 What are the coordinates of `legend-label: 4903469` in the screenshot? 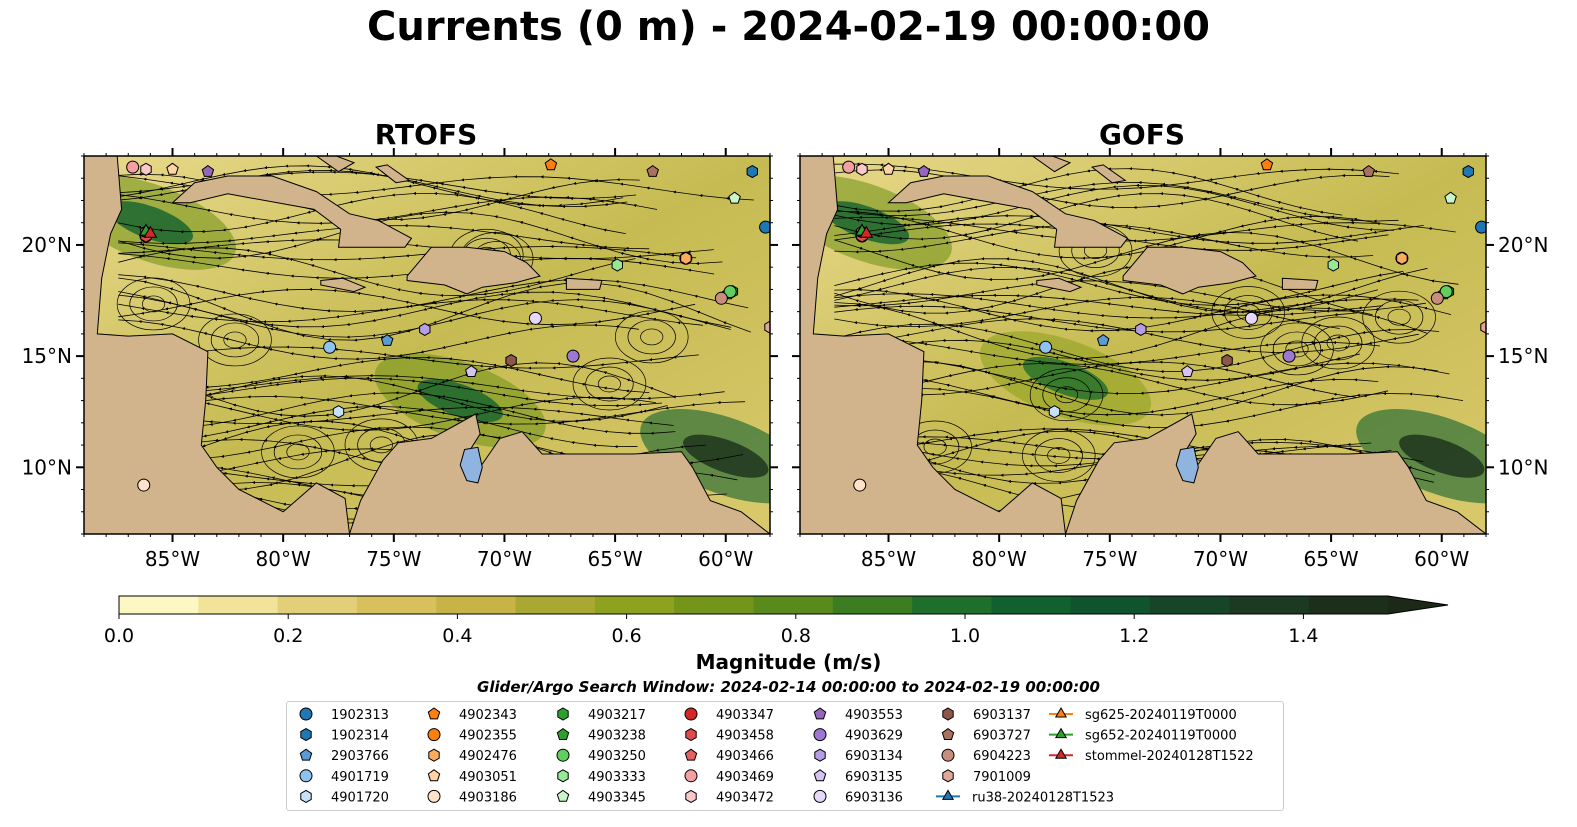 It's located at (745, 777).